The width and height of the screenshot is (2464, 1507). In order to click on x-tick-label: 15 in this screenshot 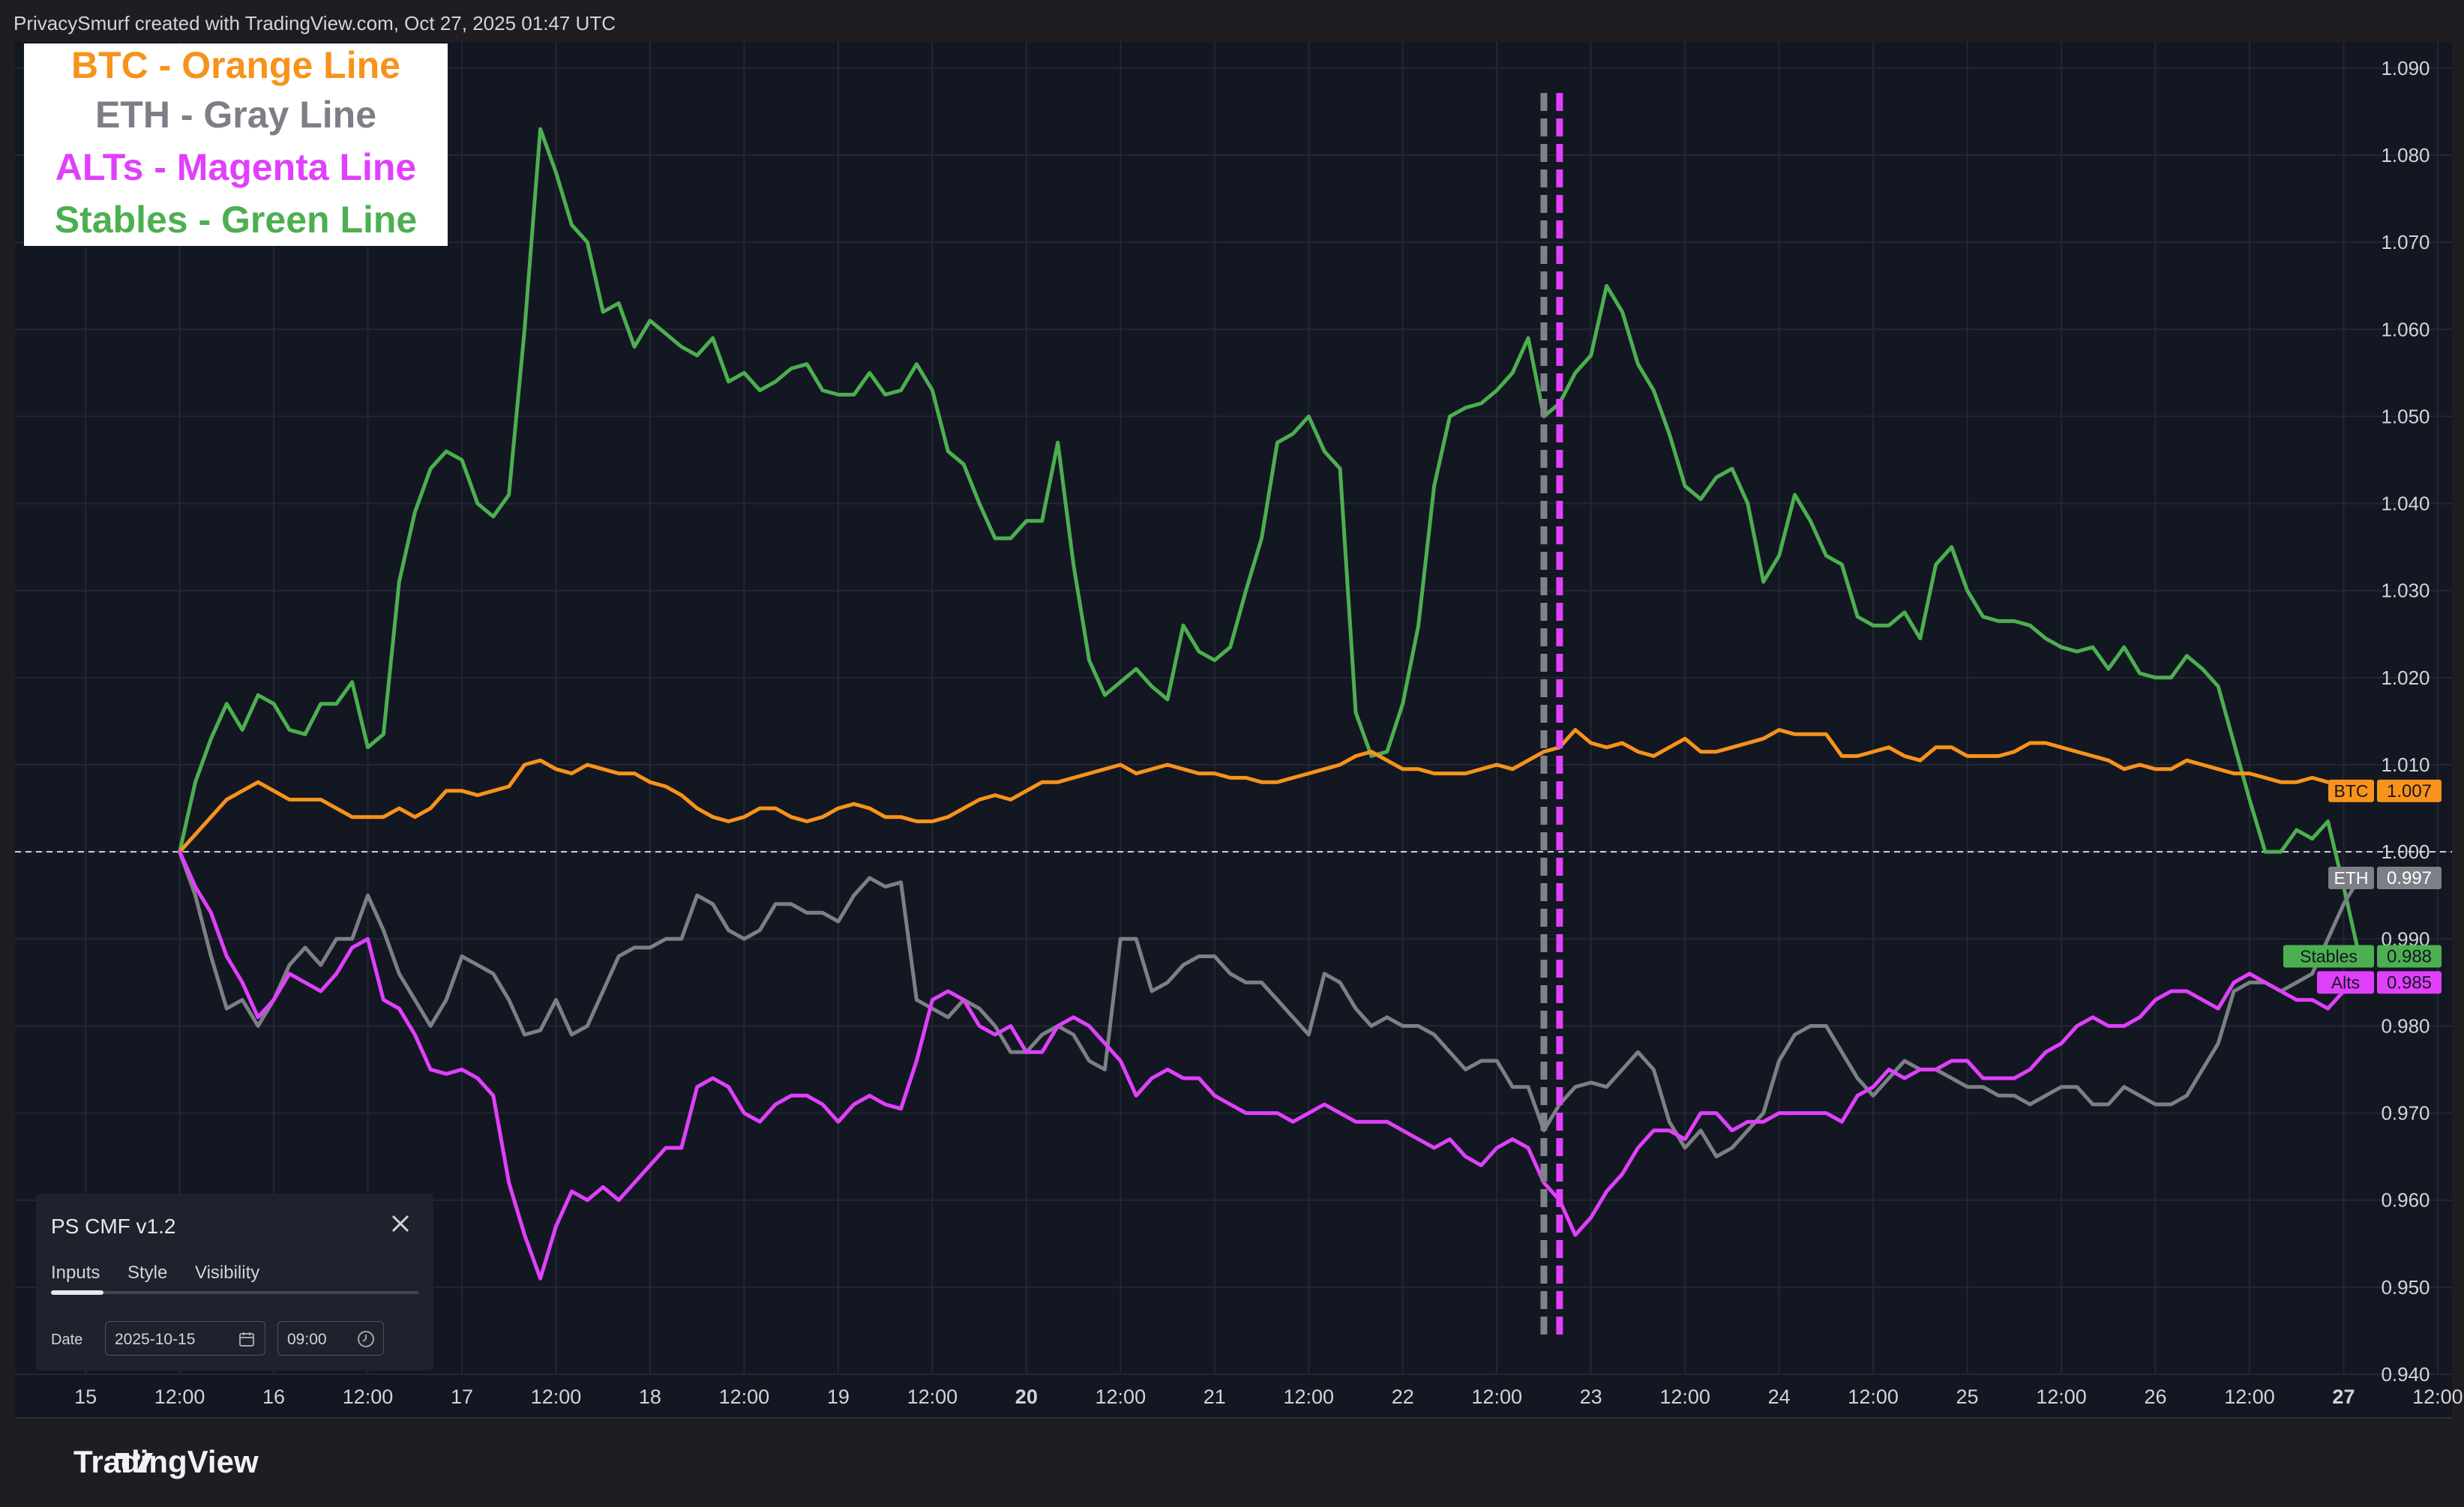, I will do `click(85, 1397)`.